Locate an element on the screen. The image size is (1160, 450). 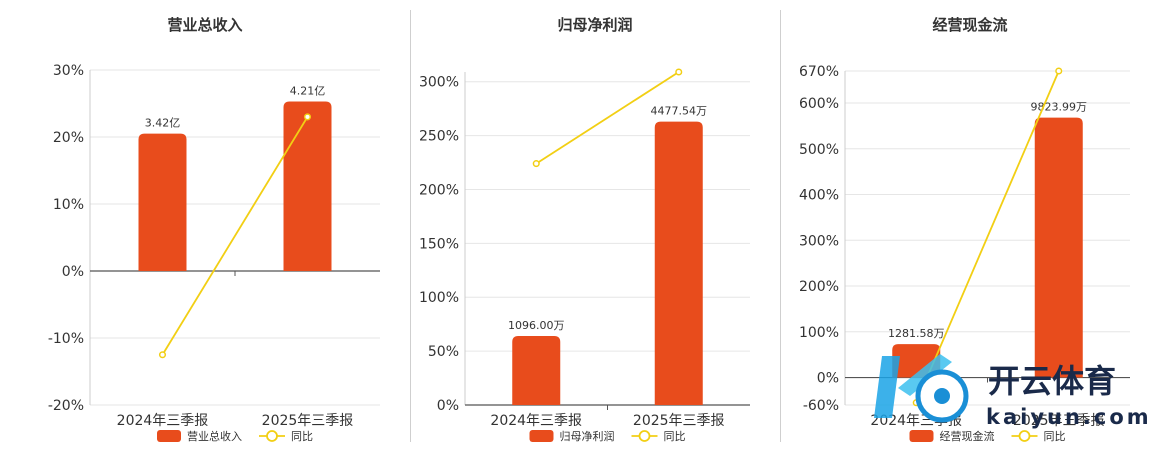
chart-title: 经营现金流 is located at coordinates (970, 25).